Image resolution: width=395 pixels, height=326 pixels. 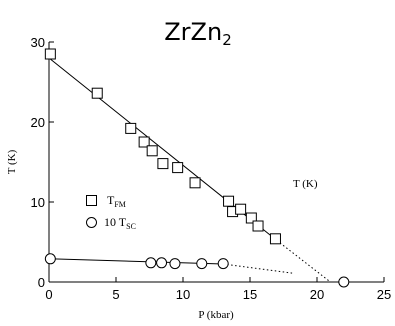 I want to click on fm-extrapolation-line, so click(x=304, y=261).